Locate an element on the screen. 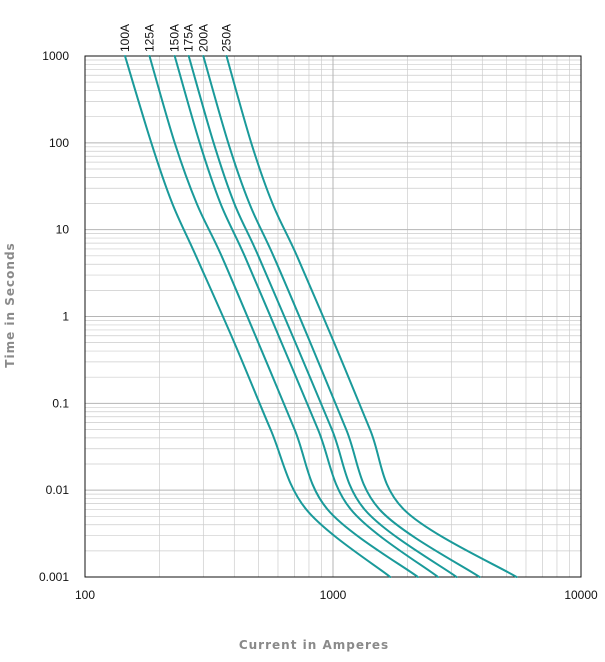 The width and height of the screenshot is (605, 662). y-tick-label: 0.01 is located at coordinates (58, 490).